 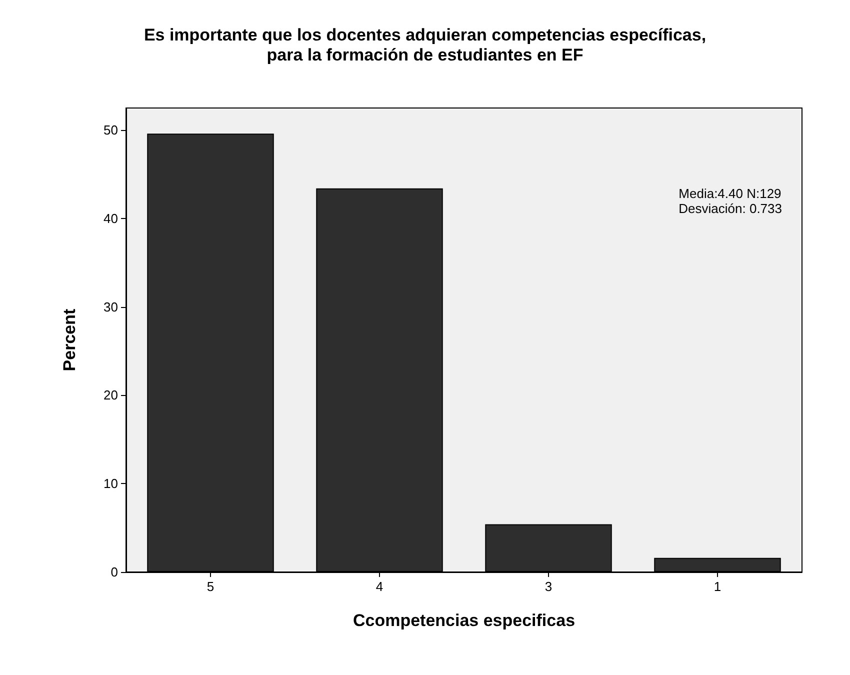 What do you see at coordinates (111, 395) in the screenshot?
I see `y-tick-label: 20` at bounding box center [111, 395].